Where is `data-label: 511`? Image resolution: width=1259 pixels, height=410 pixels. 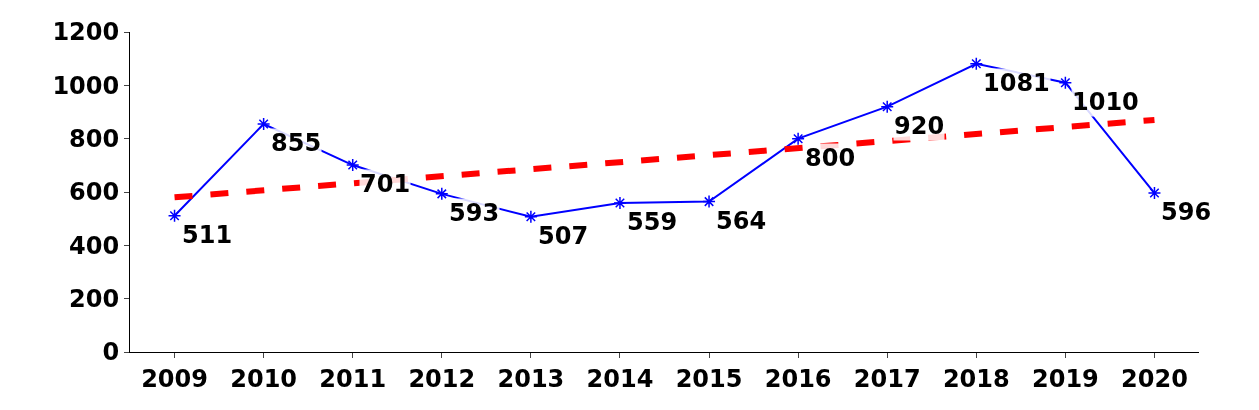
data-label: 511 is located at coordinates (207, 235).